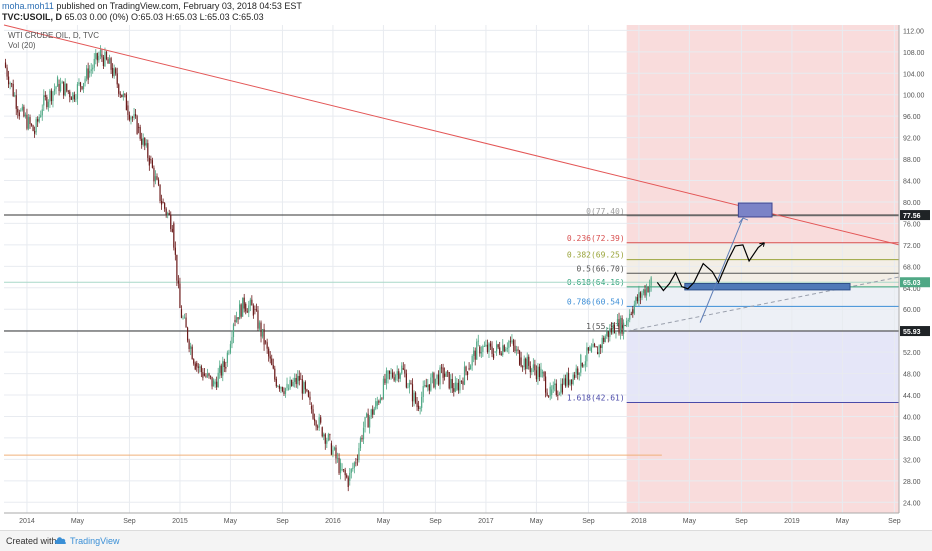  I want to click on target-box, so click(755, 210).